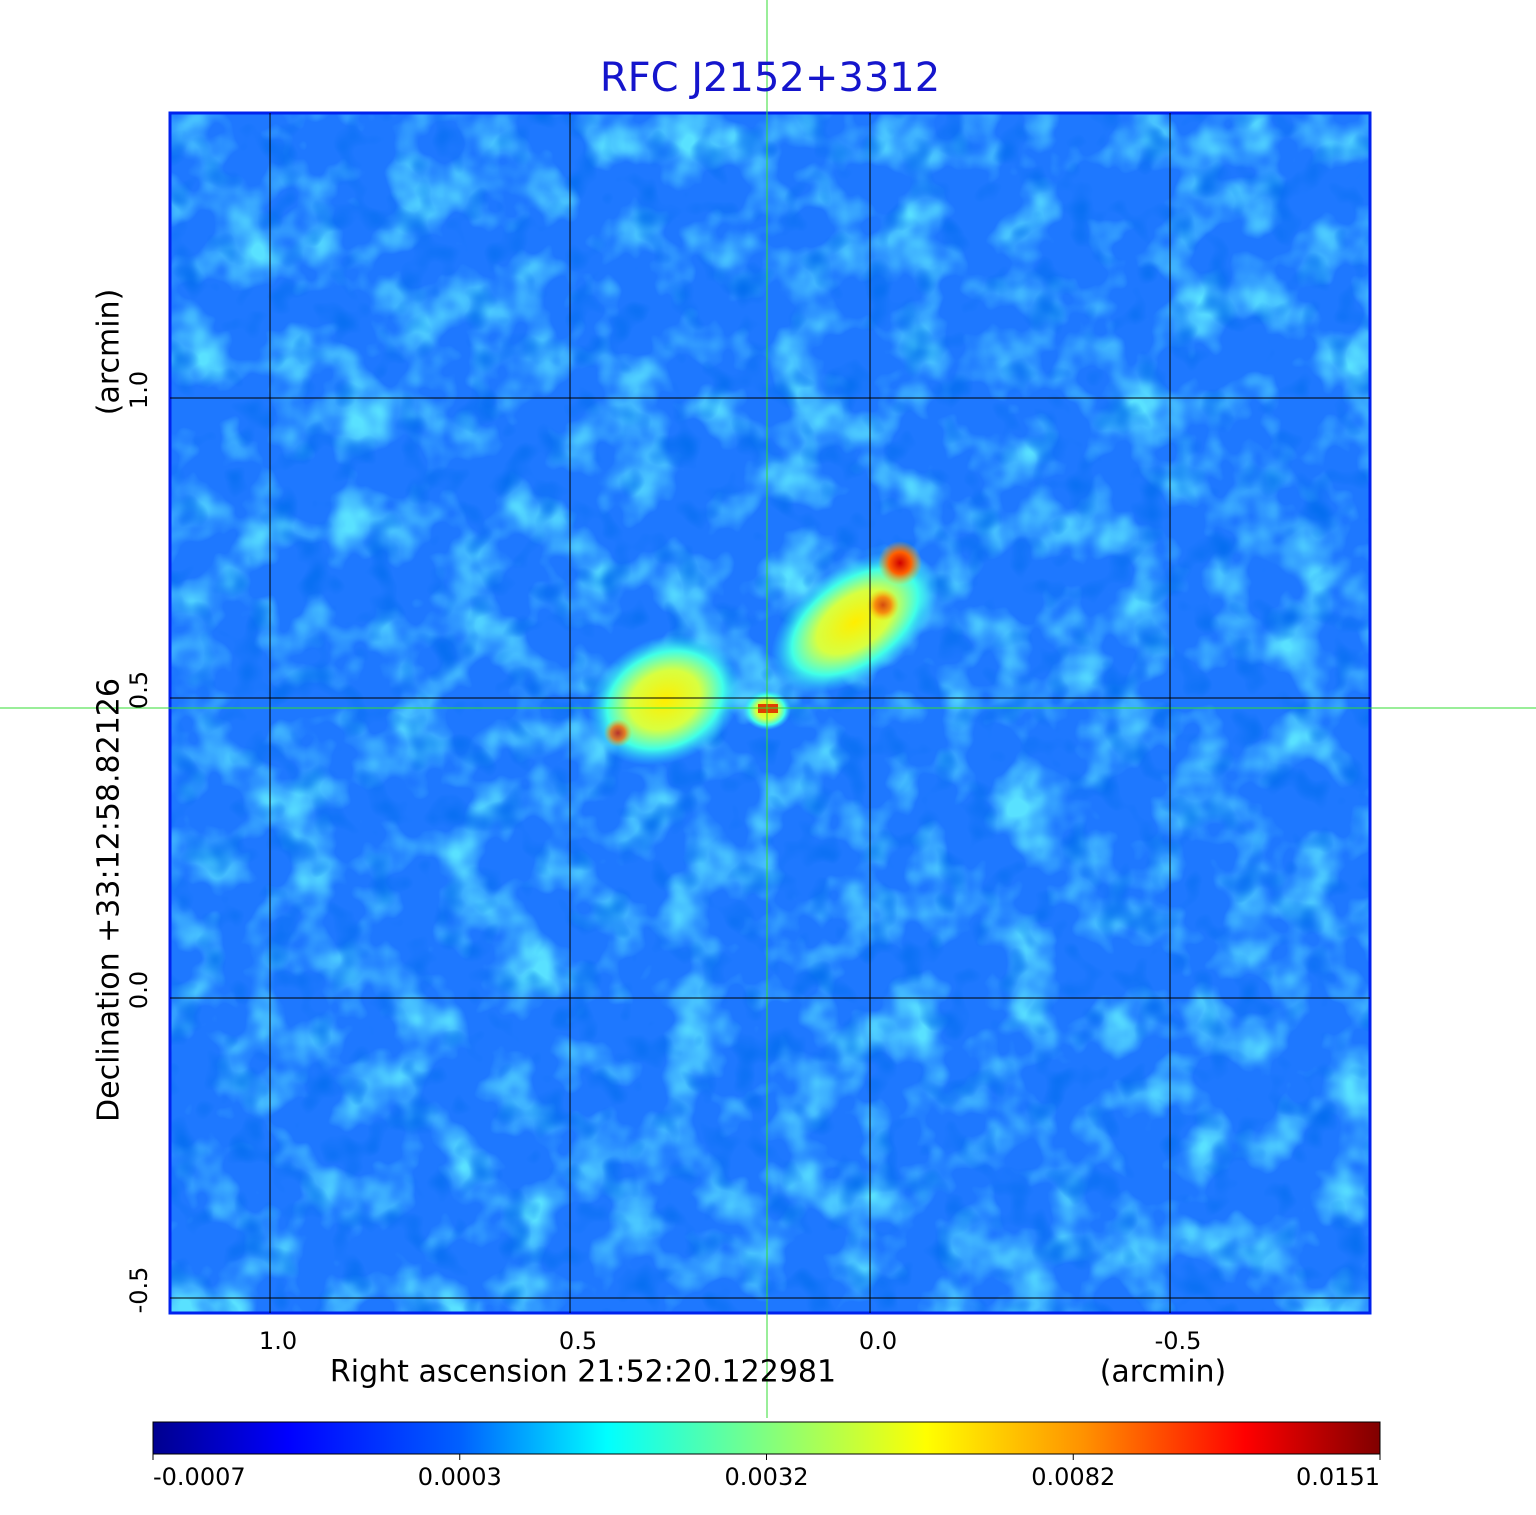 The height and width of the screenshot is (1515, 1536). I want to click on colorbar-tick-label: 0.0151, so click(1338, 1477).